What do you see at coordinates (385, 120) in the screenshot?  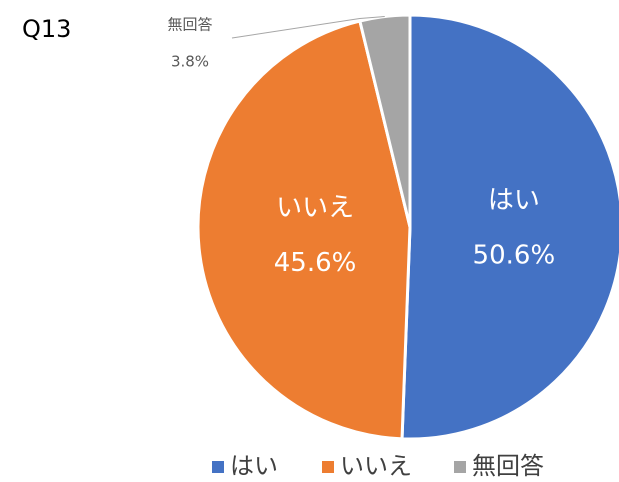 I see `pie-slice` at bounding box center [385, 120].